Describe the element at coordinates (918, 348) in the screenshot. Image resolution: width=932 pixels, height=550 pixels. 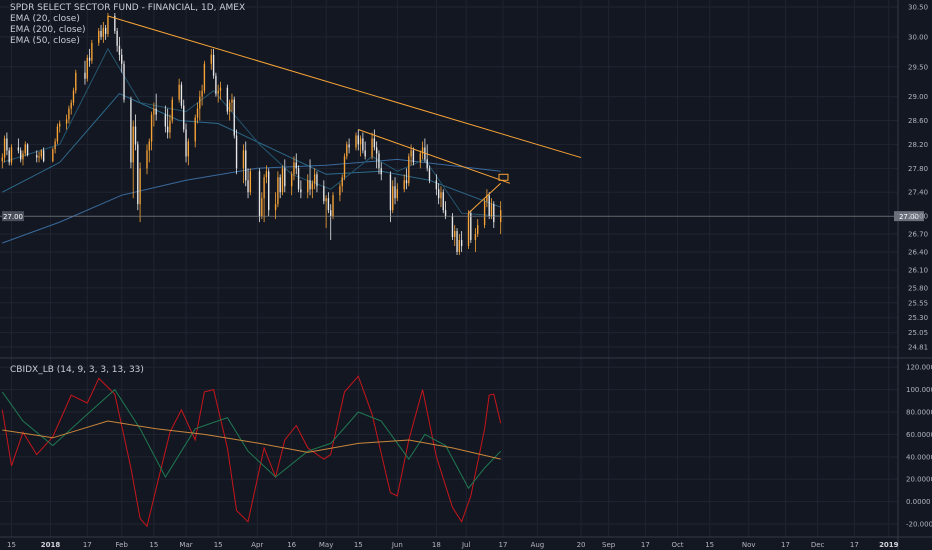
I see `price-tick-label: 24.81` at that location.